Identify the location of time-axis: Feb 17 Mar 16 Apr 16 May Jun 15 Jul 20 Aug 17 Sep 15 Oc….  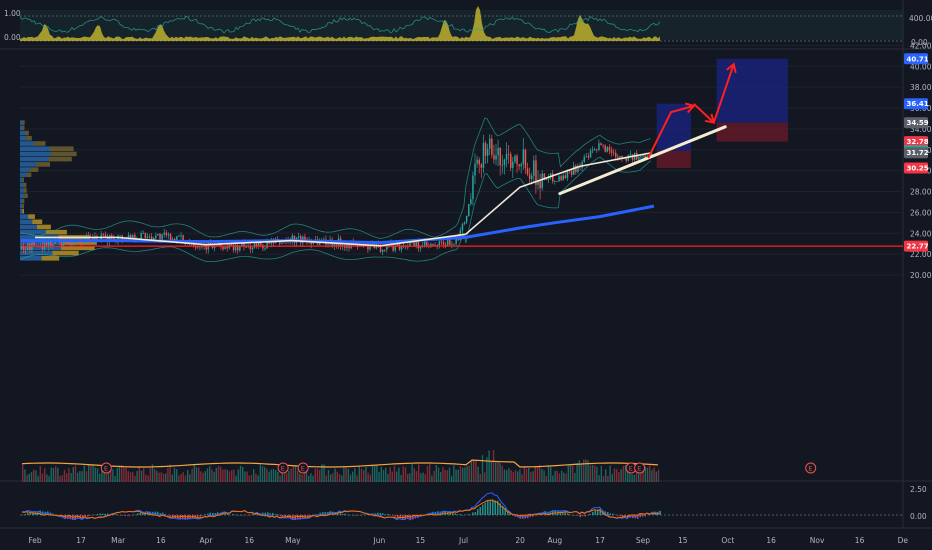
(468, 540).